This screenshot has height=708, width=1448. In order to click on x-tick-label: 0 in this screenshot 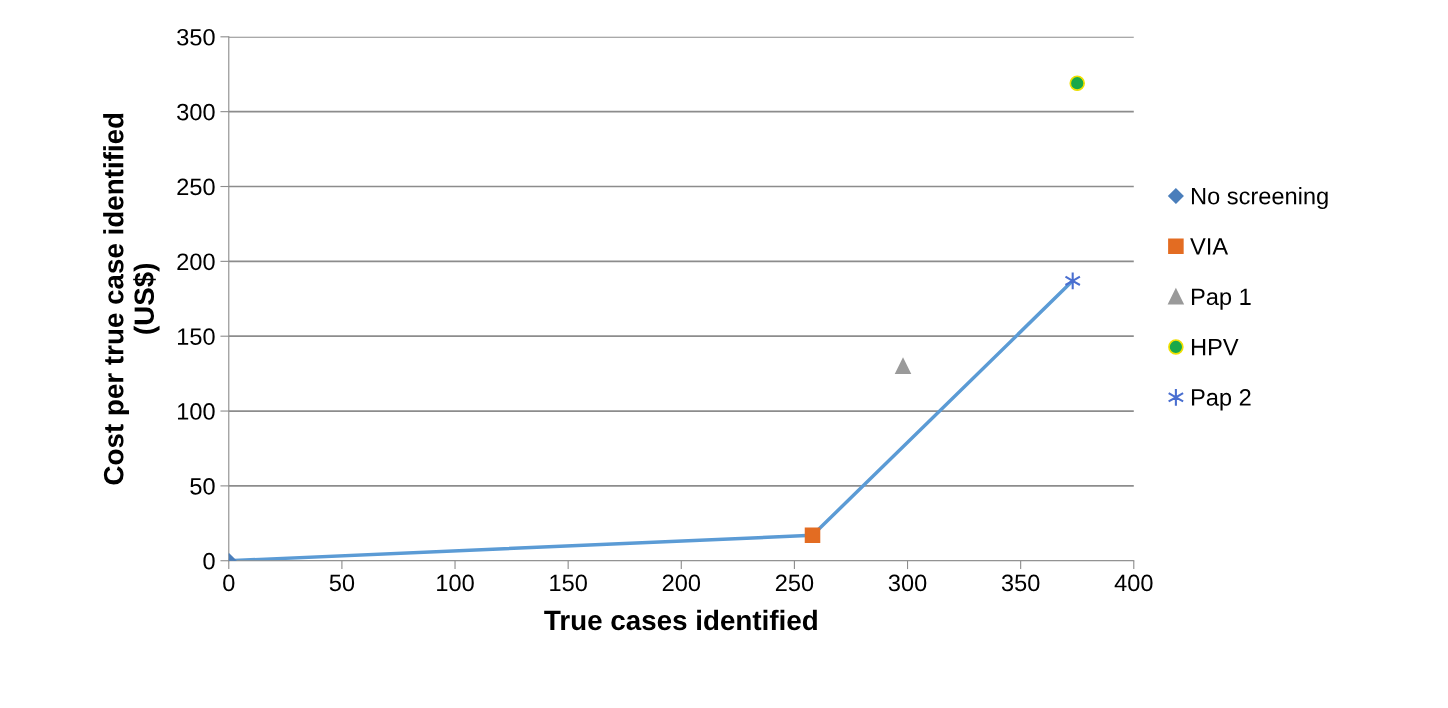, I will do `click(229, 583)`.